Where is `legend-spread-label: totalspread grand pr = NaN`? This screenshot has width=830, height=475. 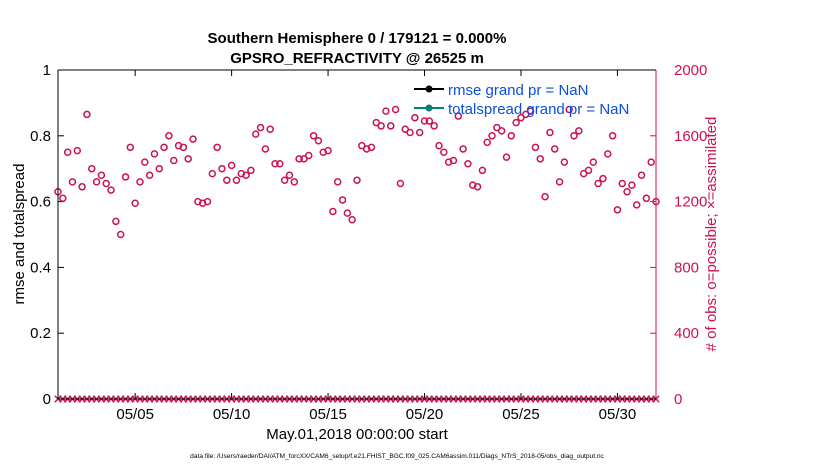 legend-spread-label: totalspread grand pr = NaN is located at coordinates (538, 109).